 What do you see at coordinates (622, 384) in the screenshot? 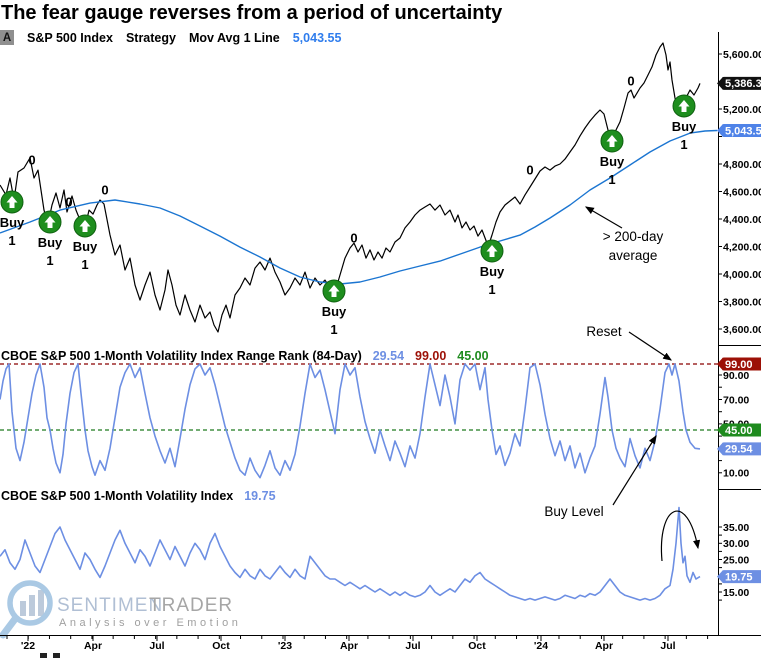
I see `annotations: > 200-day average Reset Buy Level` at bounding box center [622, 384].